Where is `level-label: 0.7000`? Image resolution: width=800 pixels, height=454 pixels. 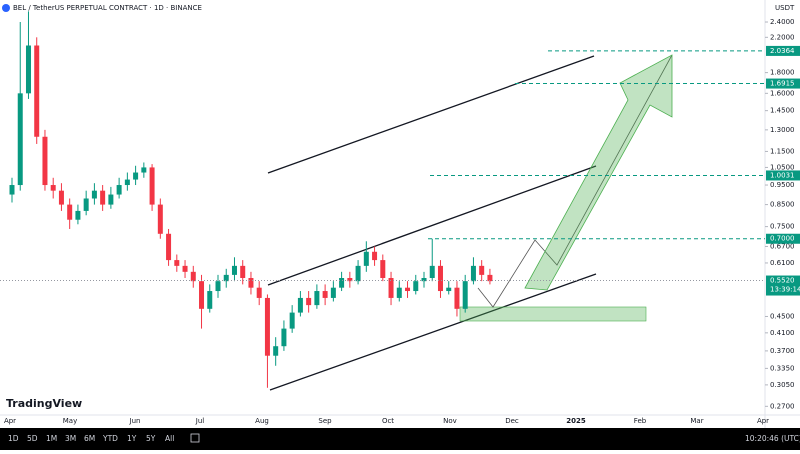
level-label: 0.7000 is located at coordinates (782, 239).